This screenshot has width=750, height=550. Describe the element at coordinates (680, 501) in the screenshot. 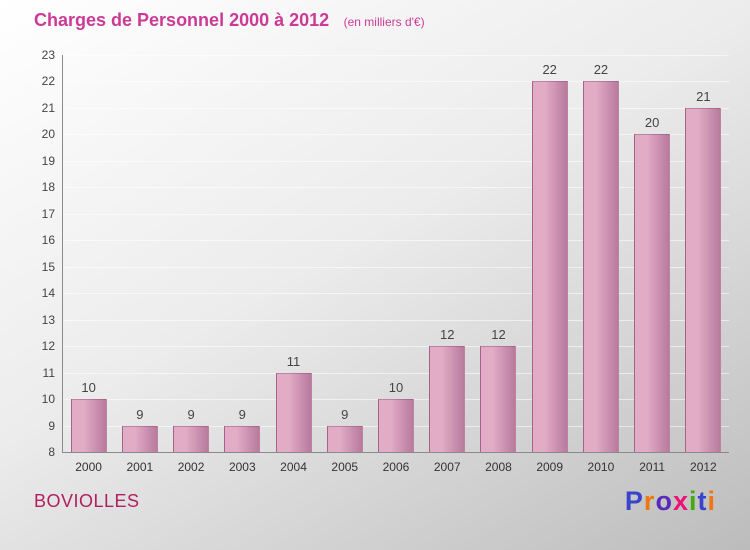

I see `logo-letter: x` at that location.